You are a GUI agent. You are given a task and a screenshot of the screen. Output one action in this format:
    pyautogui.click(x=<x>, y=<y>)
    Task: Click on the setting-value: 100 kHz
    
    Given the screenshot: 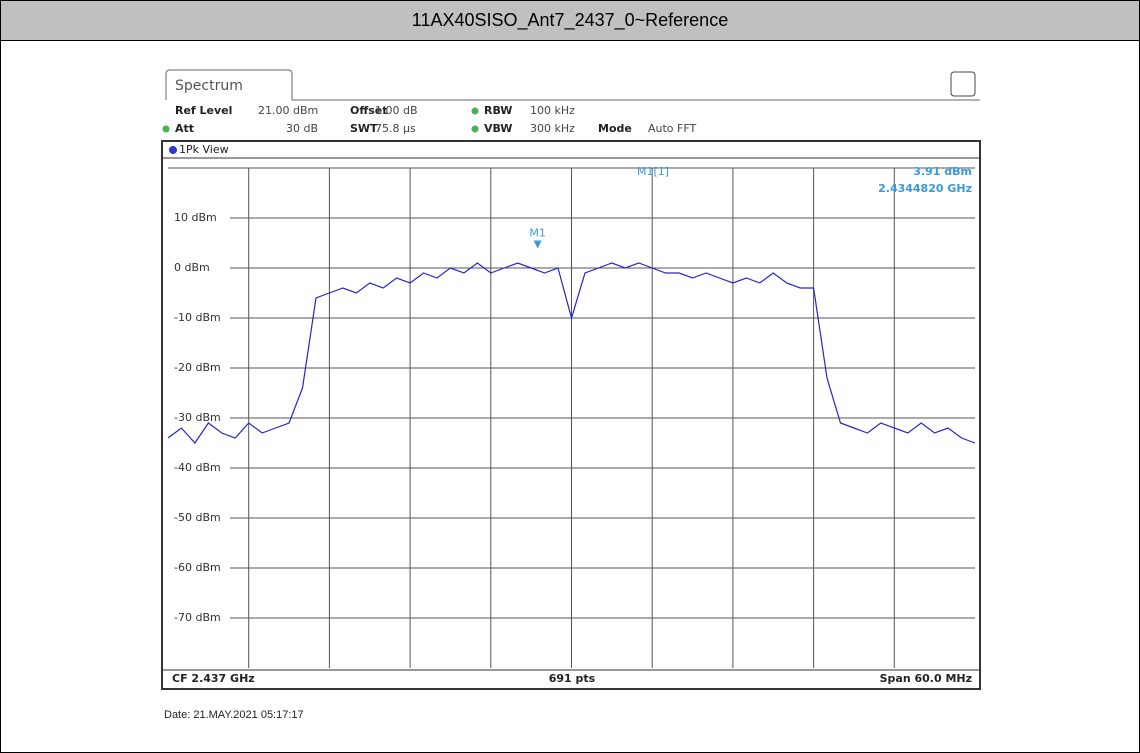 What is the action you would take?
    pyautogui.click(x=552, y=110)
    